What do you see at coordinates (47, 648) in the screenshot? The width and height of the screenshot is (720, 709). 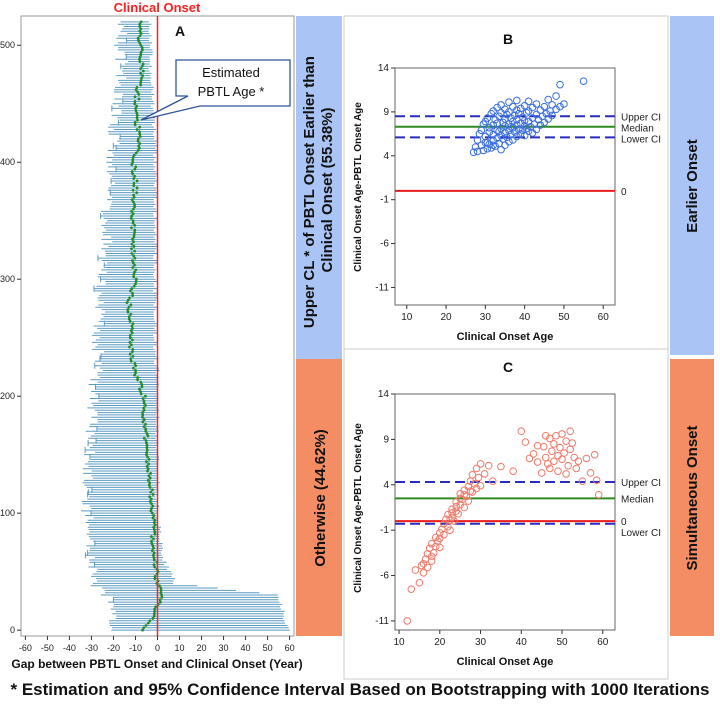 I see `x-tick-label: -50` at bounding box center [47, 648].